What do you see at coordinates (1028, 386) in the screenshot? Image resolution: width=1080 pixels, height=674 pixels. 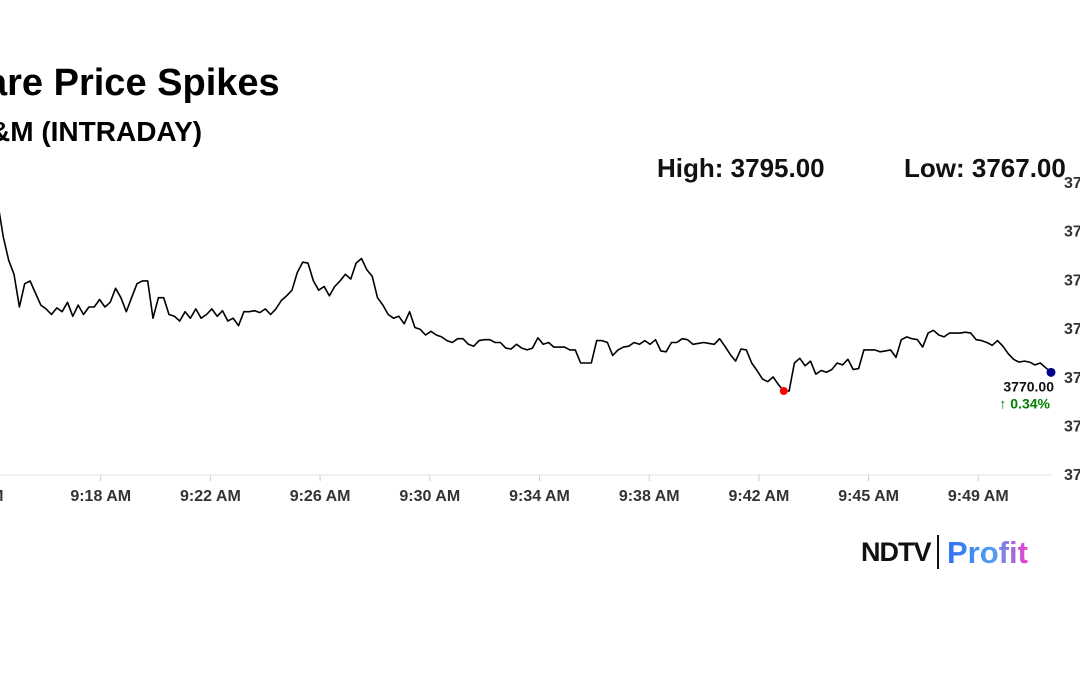 I see `last-value-label: 3770.00` at bounding box center [1028, 386].